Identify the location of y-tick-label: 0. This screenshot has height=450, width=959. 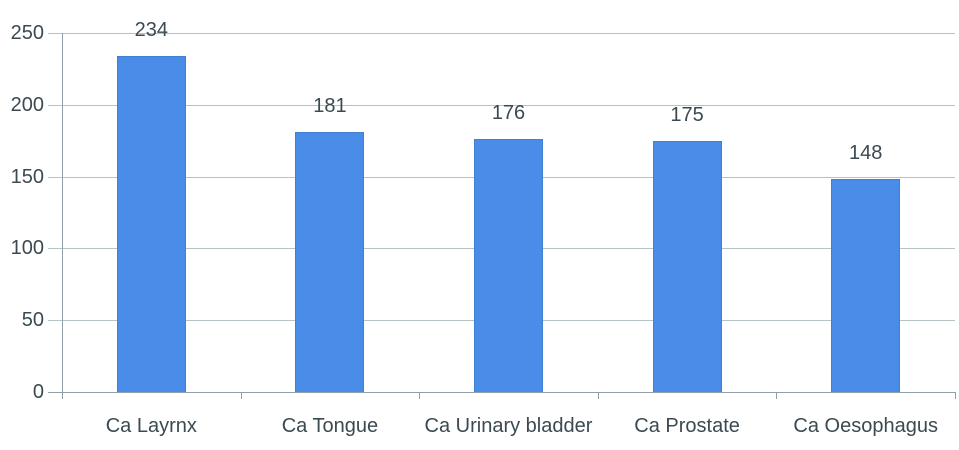
(38, 392).